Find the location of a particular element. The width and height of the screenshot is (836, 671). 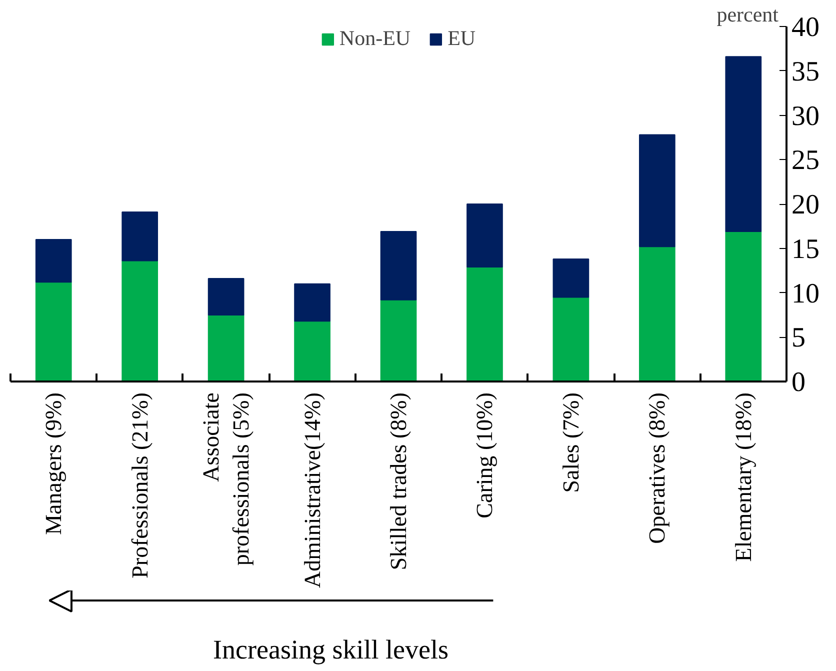

y-tick-label: 40 is located at coordinates (806, 27).